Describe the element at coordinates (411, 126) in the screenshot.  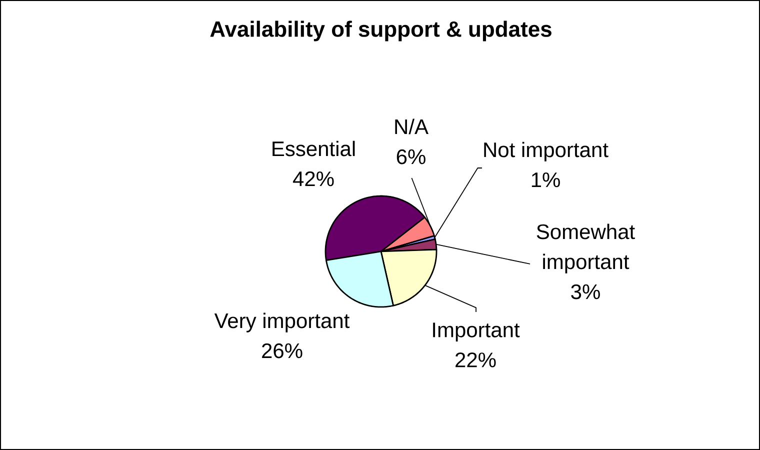
I see `slice-label: N/A` at that location.